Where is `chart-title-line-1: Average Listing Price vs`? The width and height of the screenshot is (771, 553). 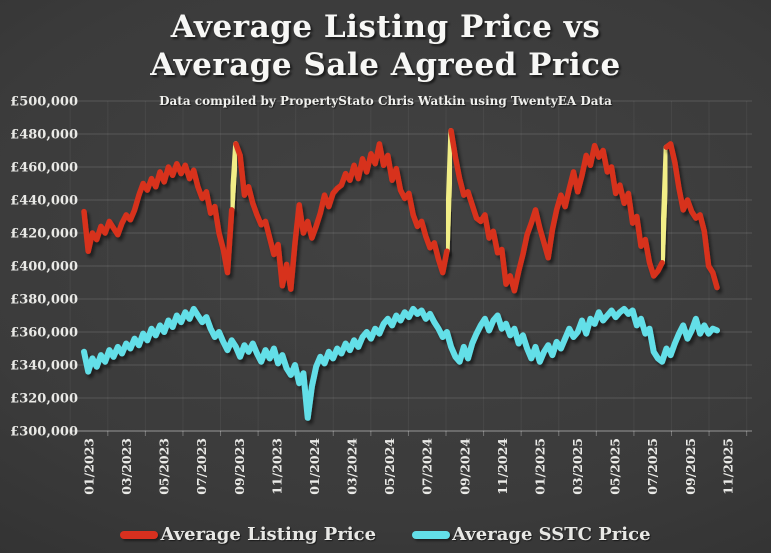
chart-title-line-1: Average Listing Price vs is located at coordinates (385, 27).